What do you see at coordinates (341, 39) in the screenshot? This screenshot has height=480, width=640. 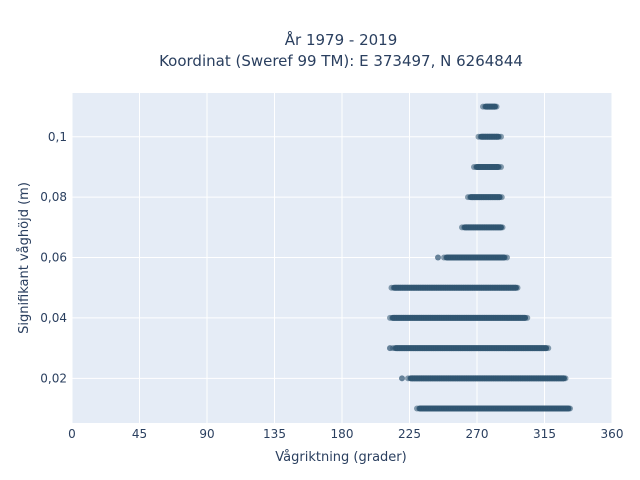 I see `chart-title-line1: År 1979 - 2019` at bounding box center [341, 39].